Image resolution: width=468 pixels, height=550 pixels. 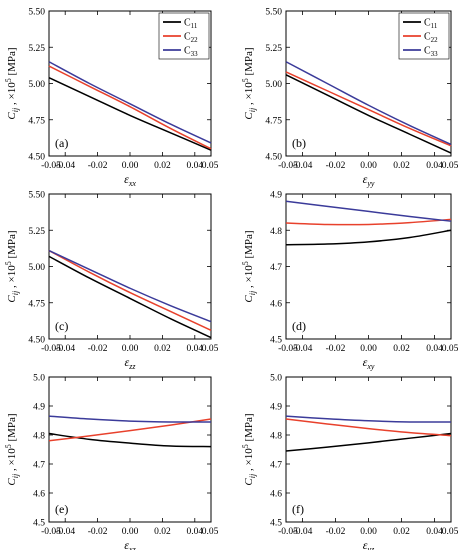 I want to click on panel-label: (a), so click(x=61, y=143).